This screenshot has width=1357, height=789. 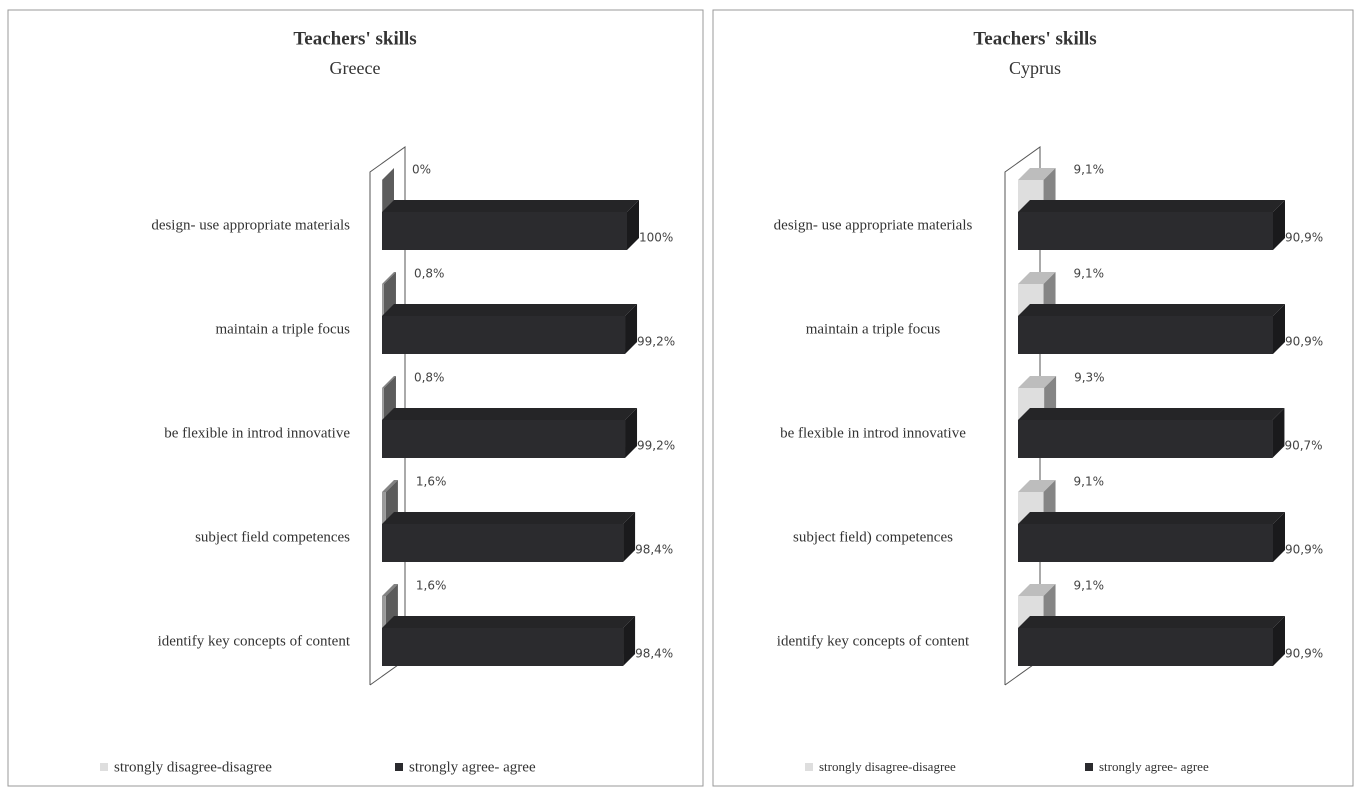 What do you see at coordinates (873, 537) in the screenshot?
I see `category-label: subject field) competences` at bounding box center [873, 537].